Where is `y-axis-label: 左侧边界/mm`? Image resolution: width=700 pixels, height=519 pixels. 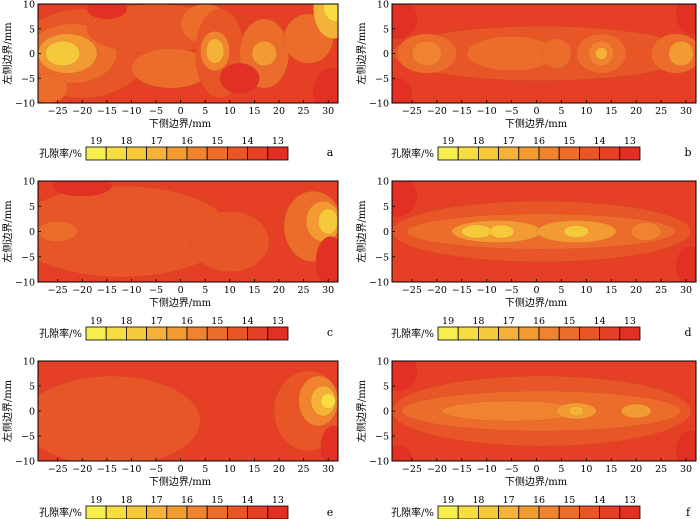
y-axis-label: 左侧边界/mm is located at coordinates (7, 410).